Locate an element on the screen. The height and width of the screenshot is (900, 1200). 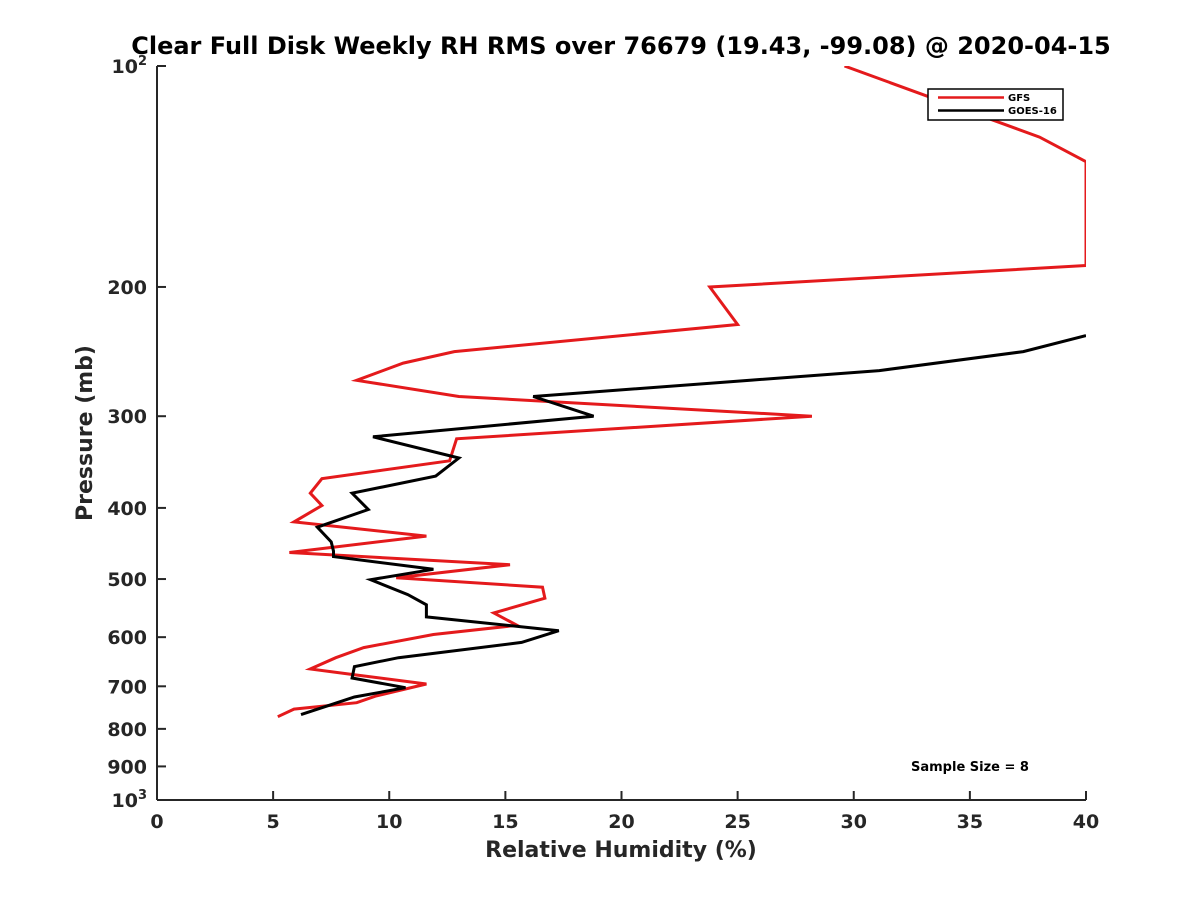
legend: GFS GOES-16 is located at coordinates (995, 104).